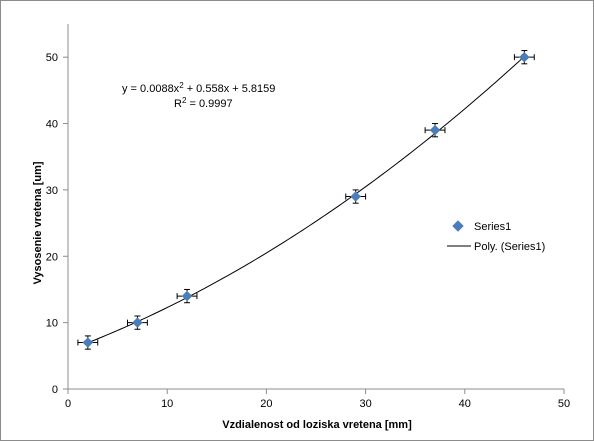 The image size is (594, 441). What do you see at coordinates (317, 399) in the screenshot?
I see `x-ticks: 0 10 20 30 40 50` at bounding box center [317, 399].